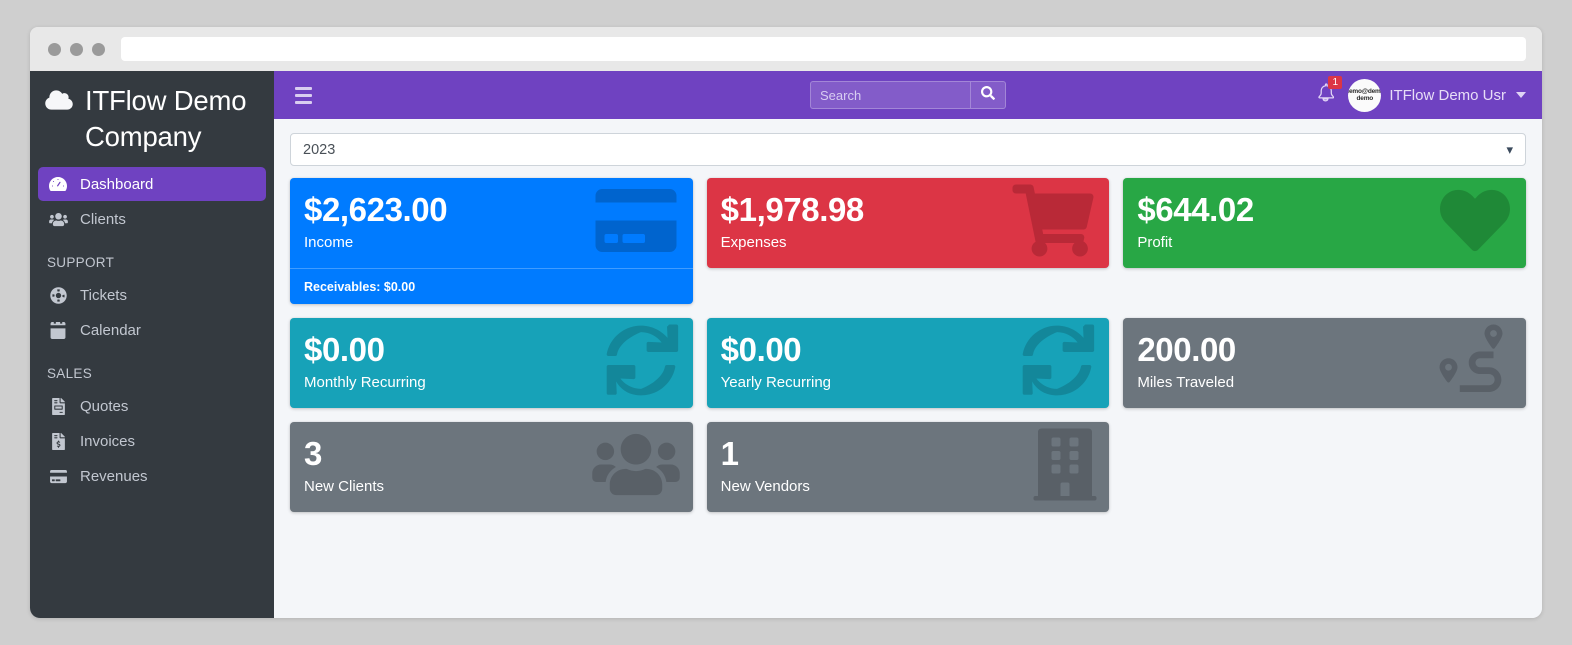 This screenshot has width=1572, height=645. I want to click on stat-card-label: Income, so click(329, 242).